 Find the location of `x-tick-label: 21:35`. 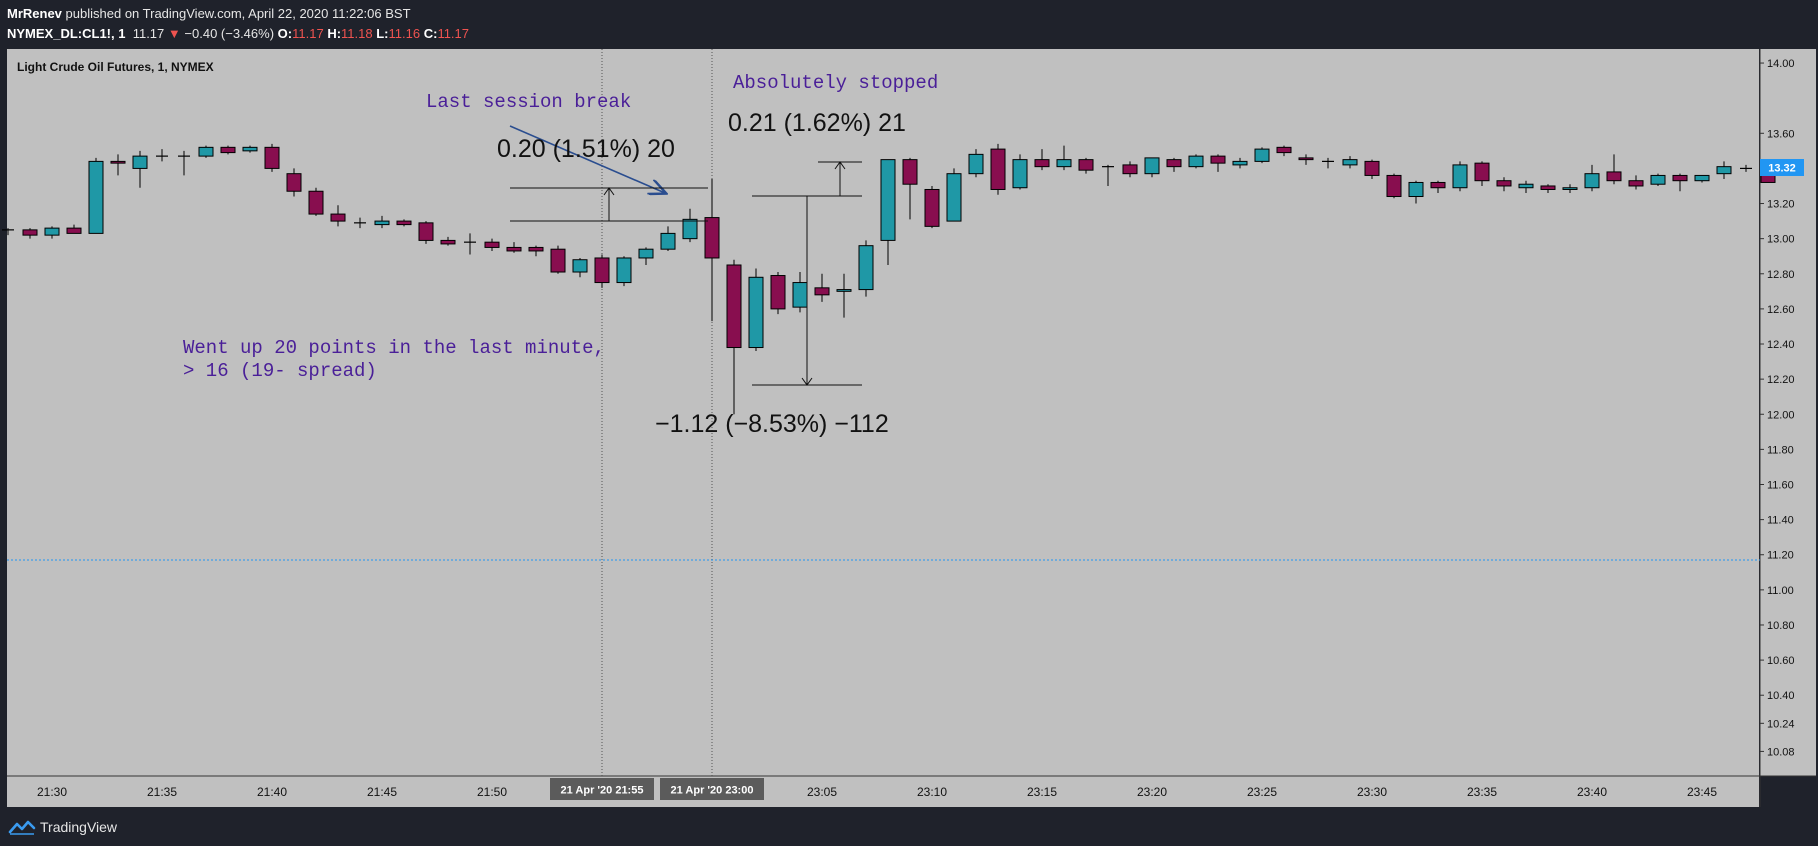

x-tick-label: 21:35 is located at coordinates (162, 792).